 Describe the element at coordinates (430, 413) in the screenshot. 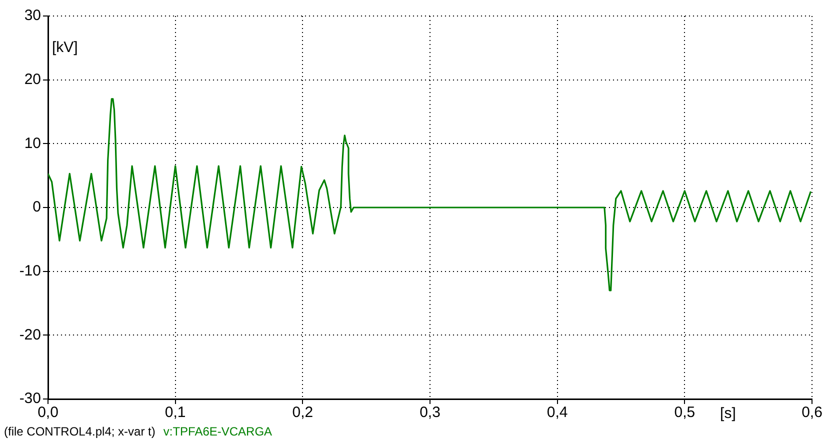

I see `x-tick-label: 0,3` at that location.